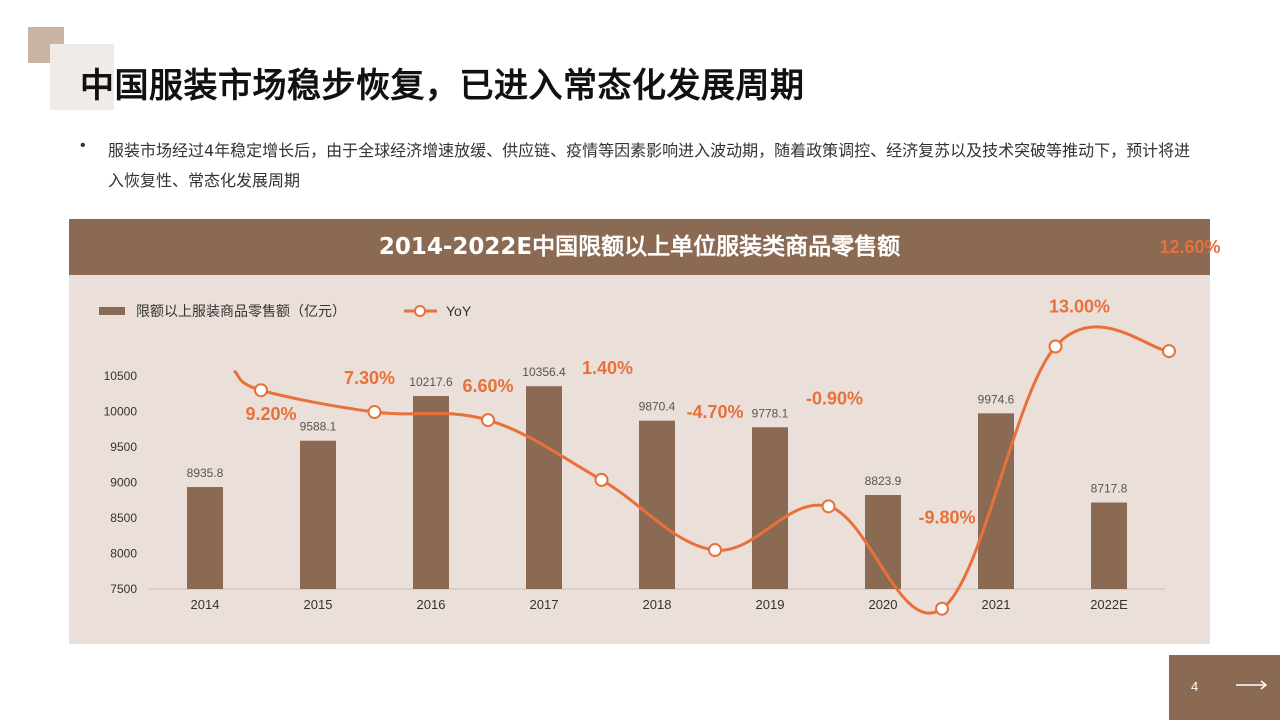  I want to click on bar-value-label: 10217.6, so click(431, 382).